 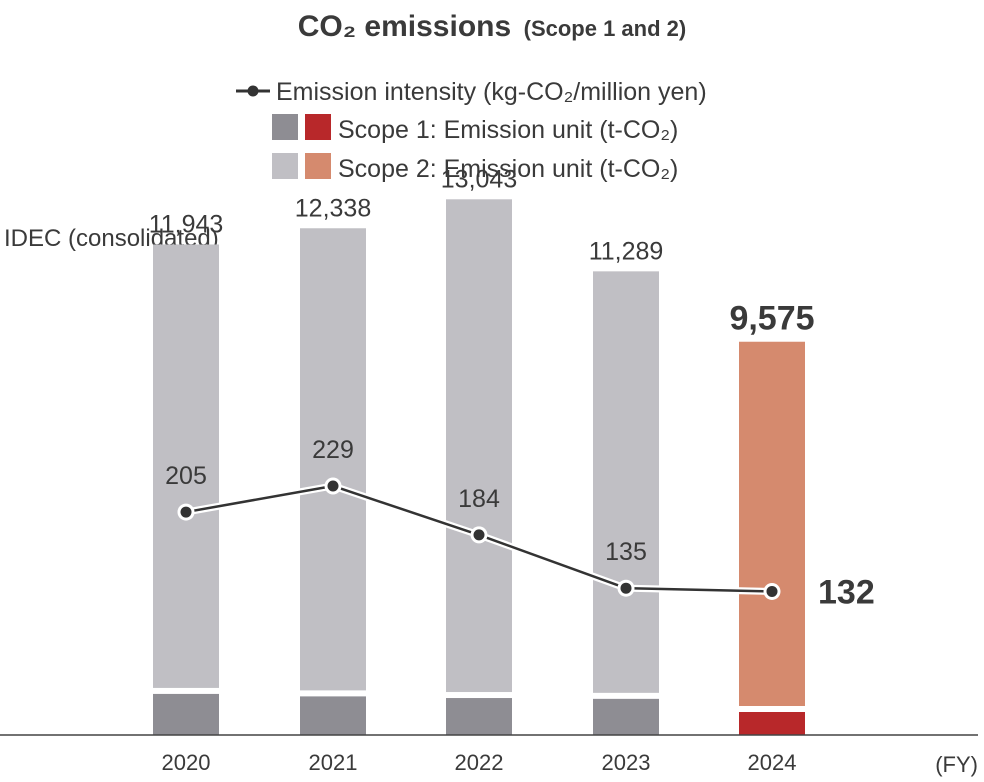 What do you see at coordinates (318, 127) in the screenshot?
I see `legend-scope1-highlight-swatch` at bounding box center [318, 127].